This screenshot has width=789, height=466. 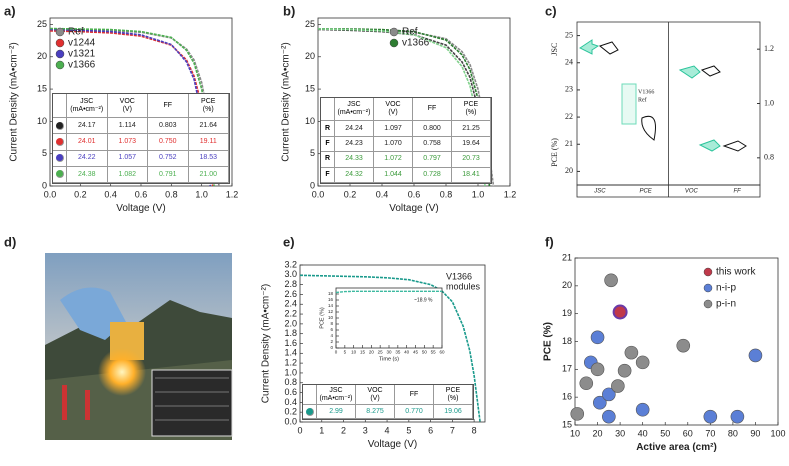 What do you see at coordinates (127, 142) in the screenshot?
I see `table-cell: 1.073` at bounding box center [127, 142].